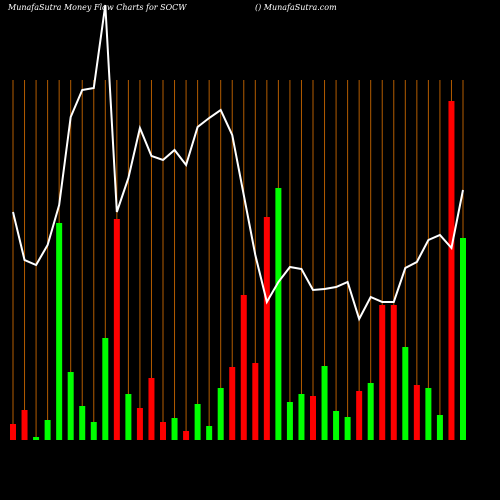 The height and width of the screenshot is (500, 500). Describe the element at coordinates (97, 7) in the screenshot. I see `chart-title: MunafaSutra Money Flow Charts for SOCW` at that location.